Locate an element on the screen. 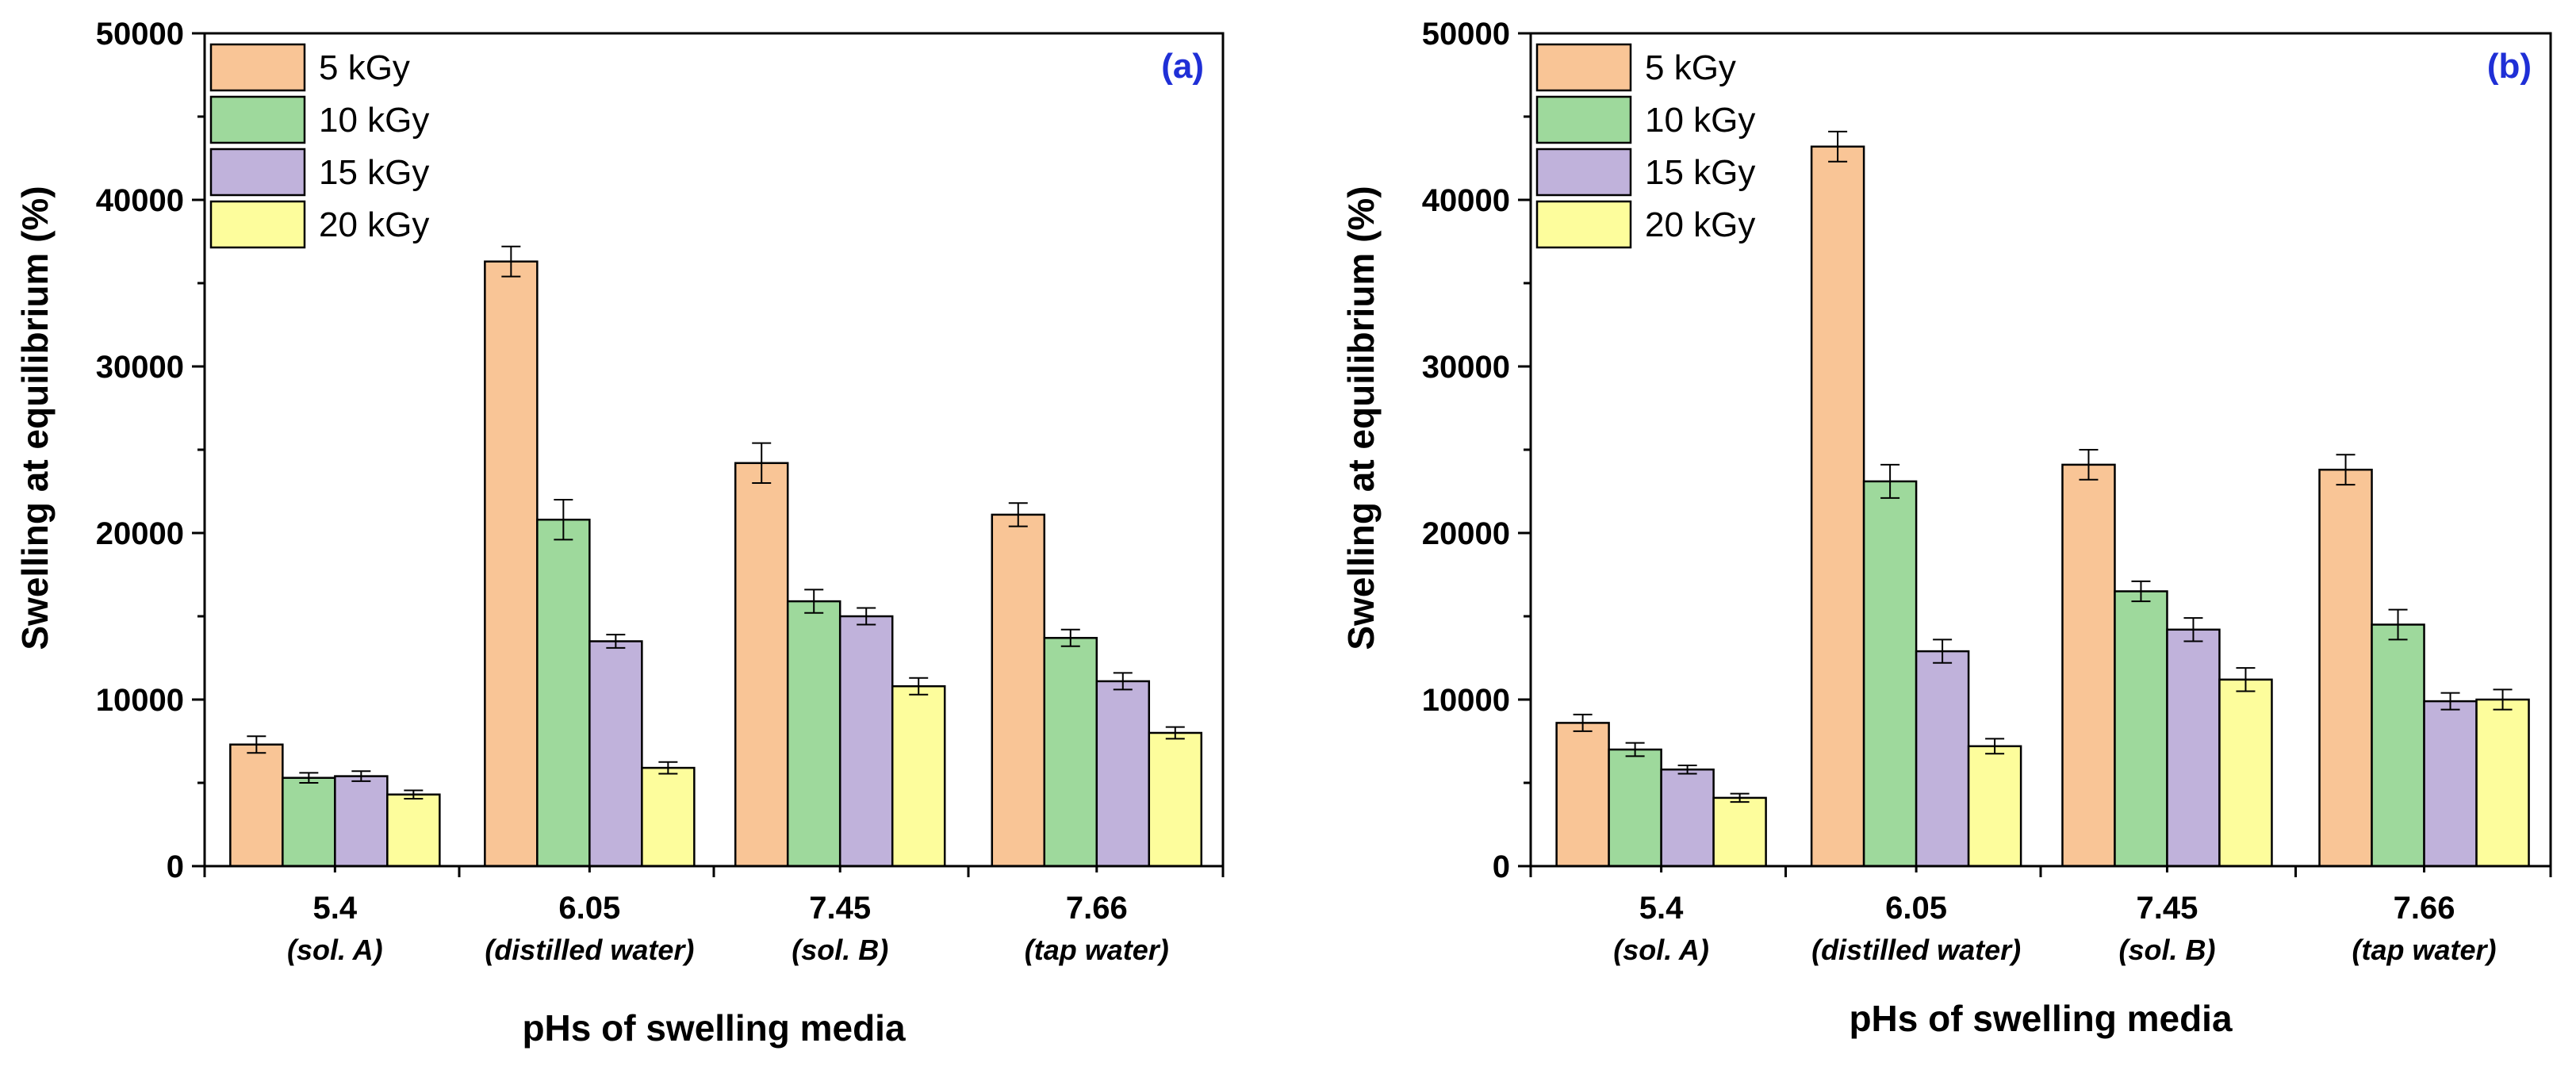 This screenshot has height=1066, width=2576. panel-label: (a) is located at coordinates (1182, 66).